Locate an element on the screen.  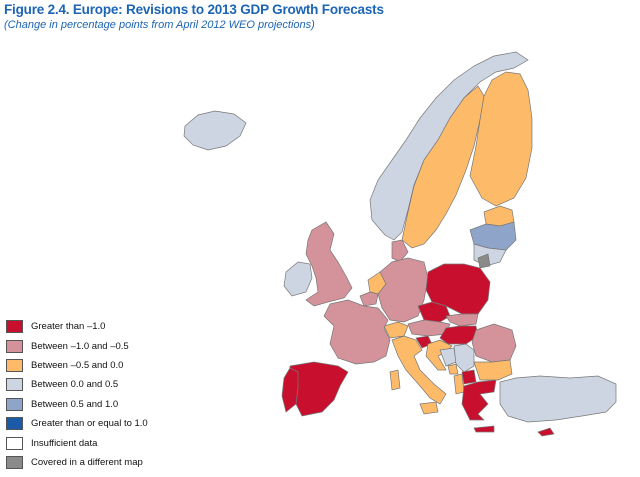
country-france is located at coordinates (357, 332).